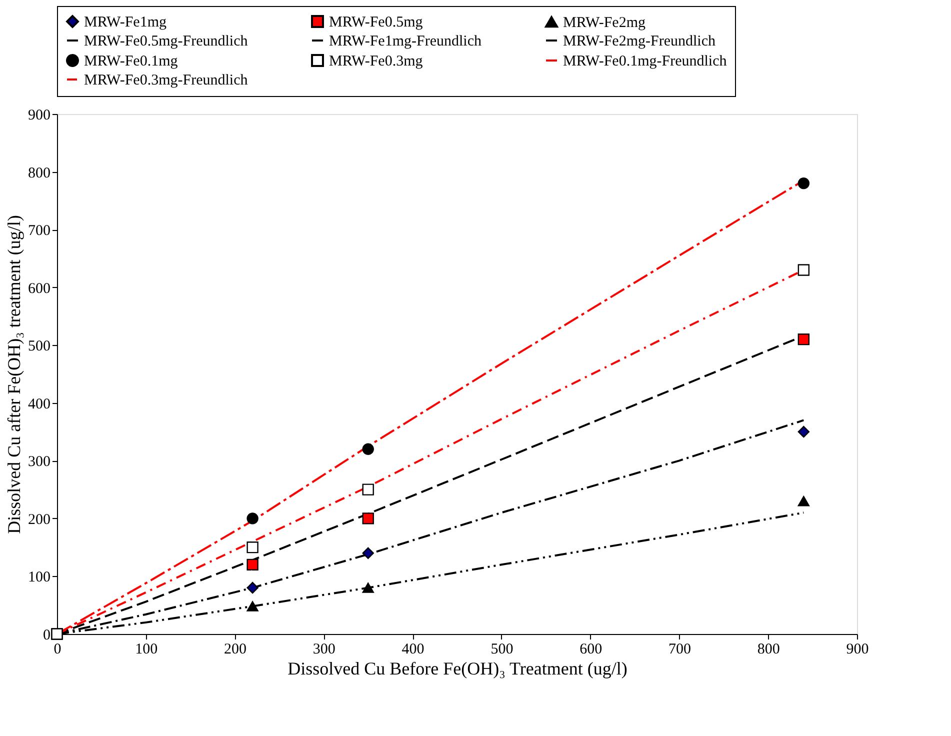 Image resolution: width=951 pixels, height=736 pixels. I want to click on legend-label: MRW-Fe0.5mg, so click(376, 22).